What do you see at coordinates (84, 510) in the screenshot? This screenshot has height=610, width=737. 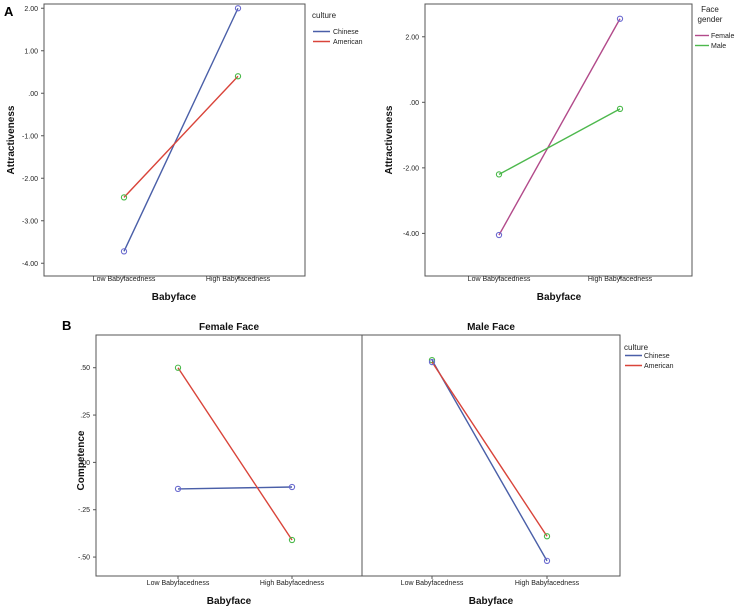 I see `y-tick-label: -.25` at bounding box center [84, 510].